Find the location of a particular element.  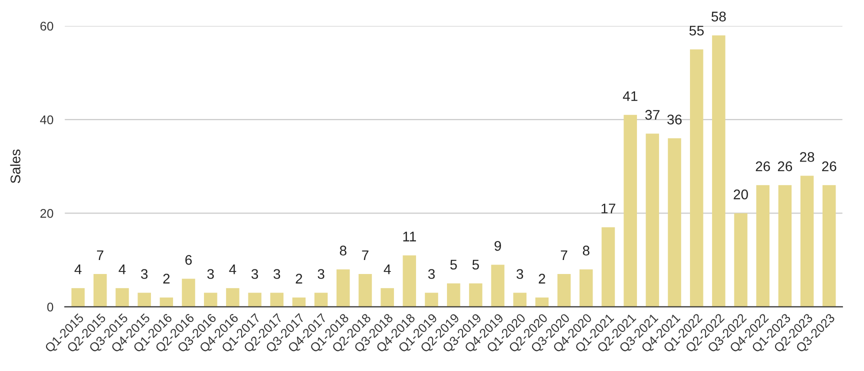

y-tick-label: 60 is located at coordinates (47, 26).